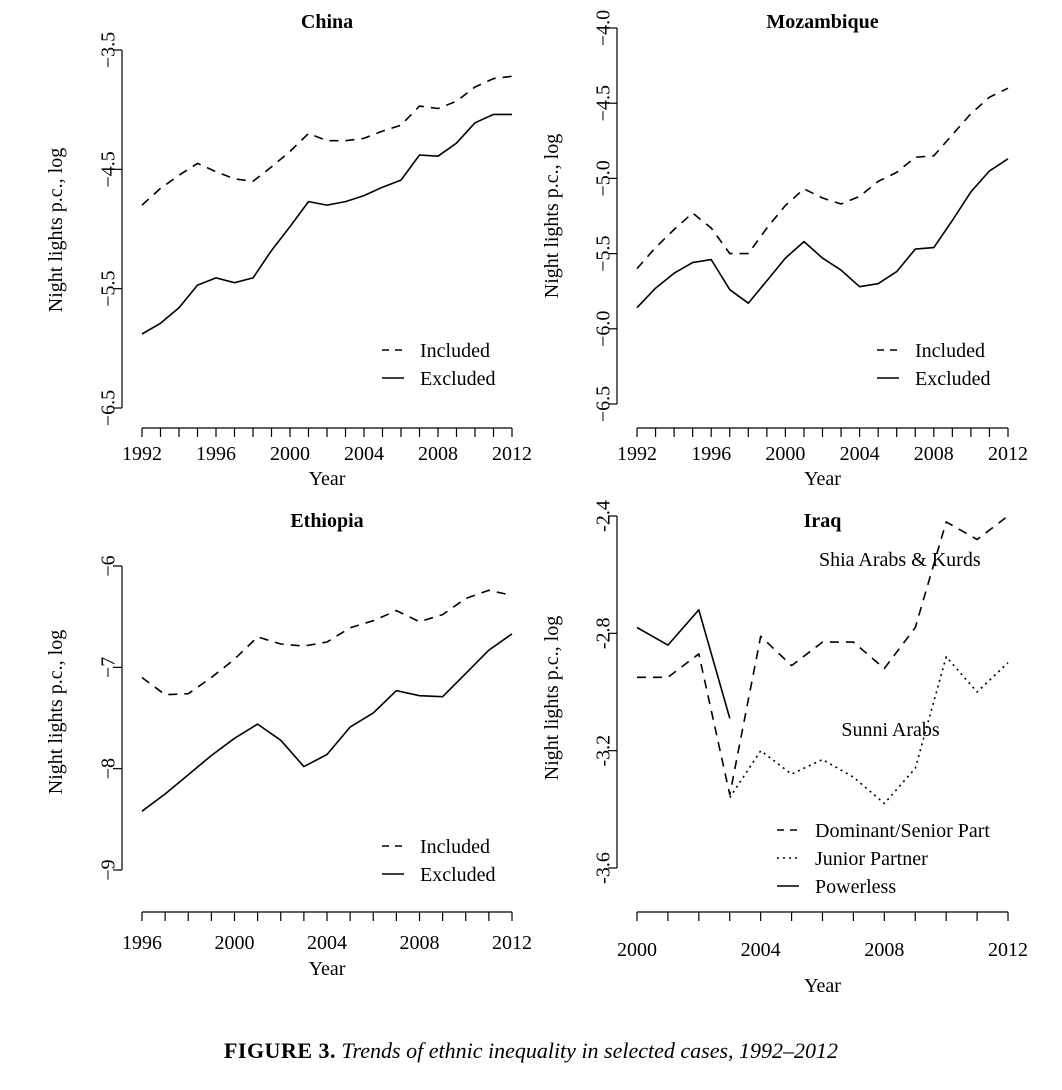 This screenshot has width=1062, height=1090. What do you see at coordinates (683, 664) in the screenshot?
I see `series-line-powerless` at bounding box center [683, 664].